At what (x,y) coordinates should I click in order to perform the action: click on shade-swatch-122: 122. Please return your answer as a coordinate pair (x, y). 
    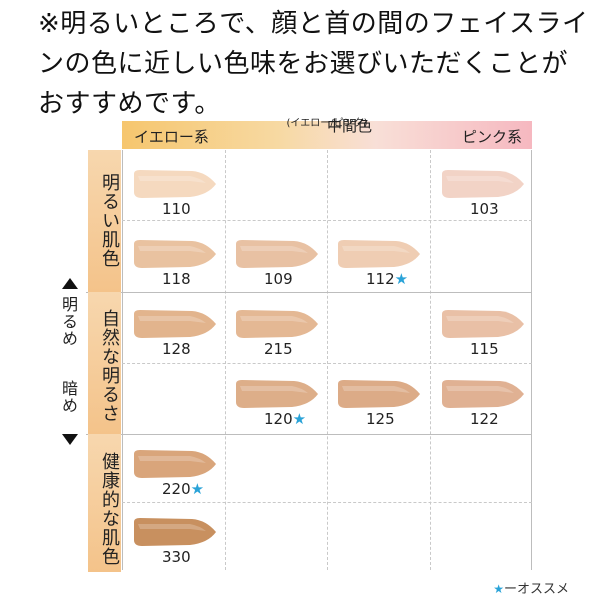
    Looking at the image, I should click on (483, 404).